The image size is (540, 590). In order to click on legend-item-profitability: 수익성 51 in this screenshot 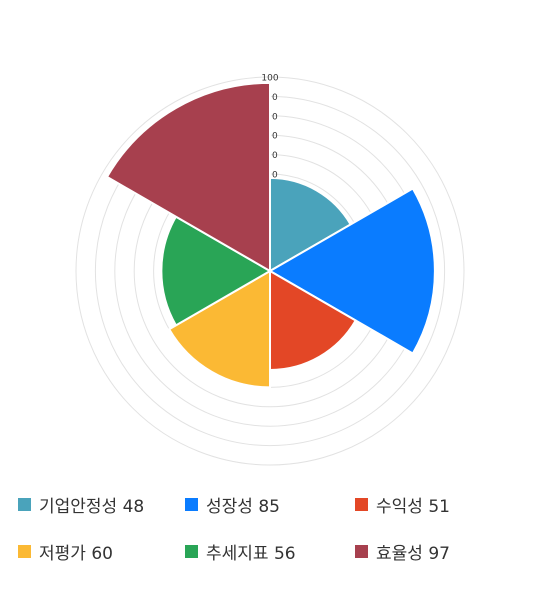, I will do `click(402, 504)`.